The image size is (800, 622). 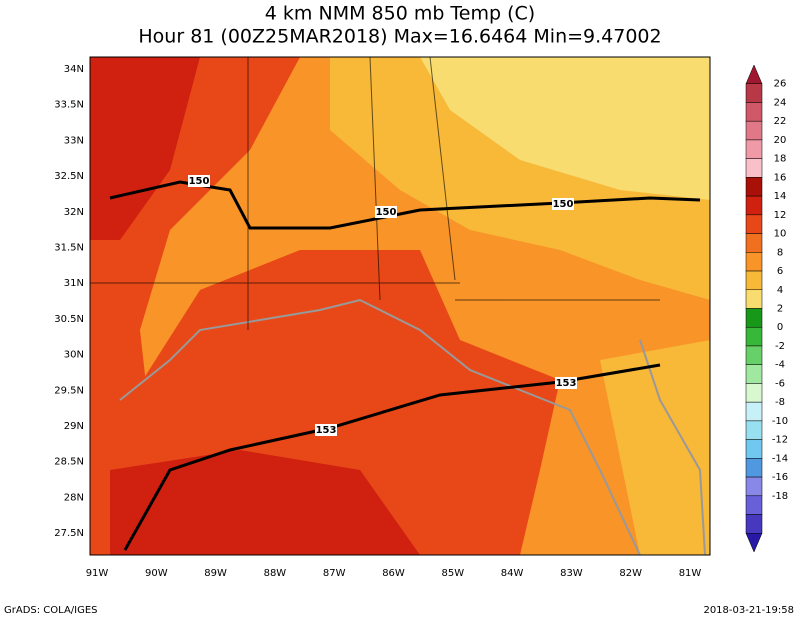 I want to click on colorbar-label: 6, so click(x=780, y=271).